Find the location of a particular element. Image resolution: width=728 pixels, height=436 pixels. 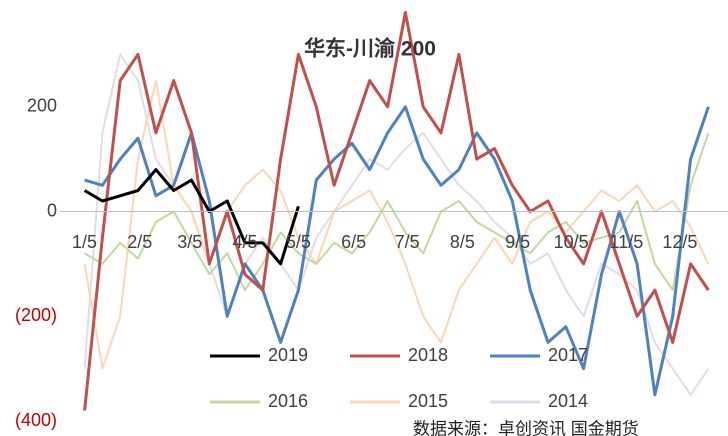

x-tick-label: 3/5 is located at coordinates (189, 242).